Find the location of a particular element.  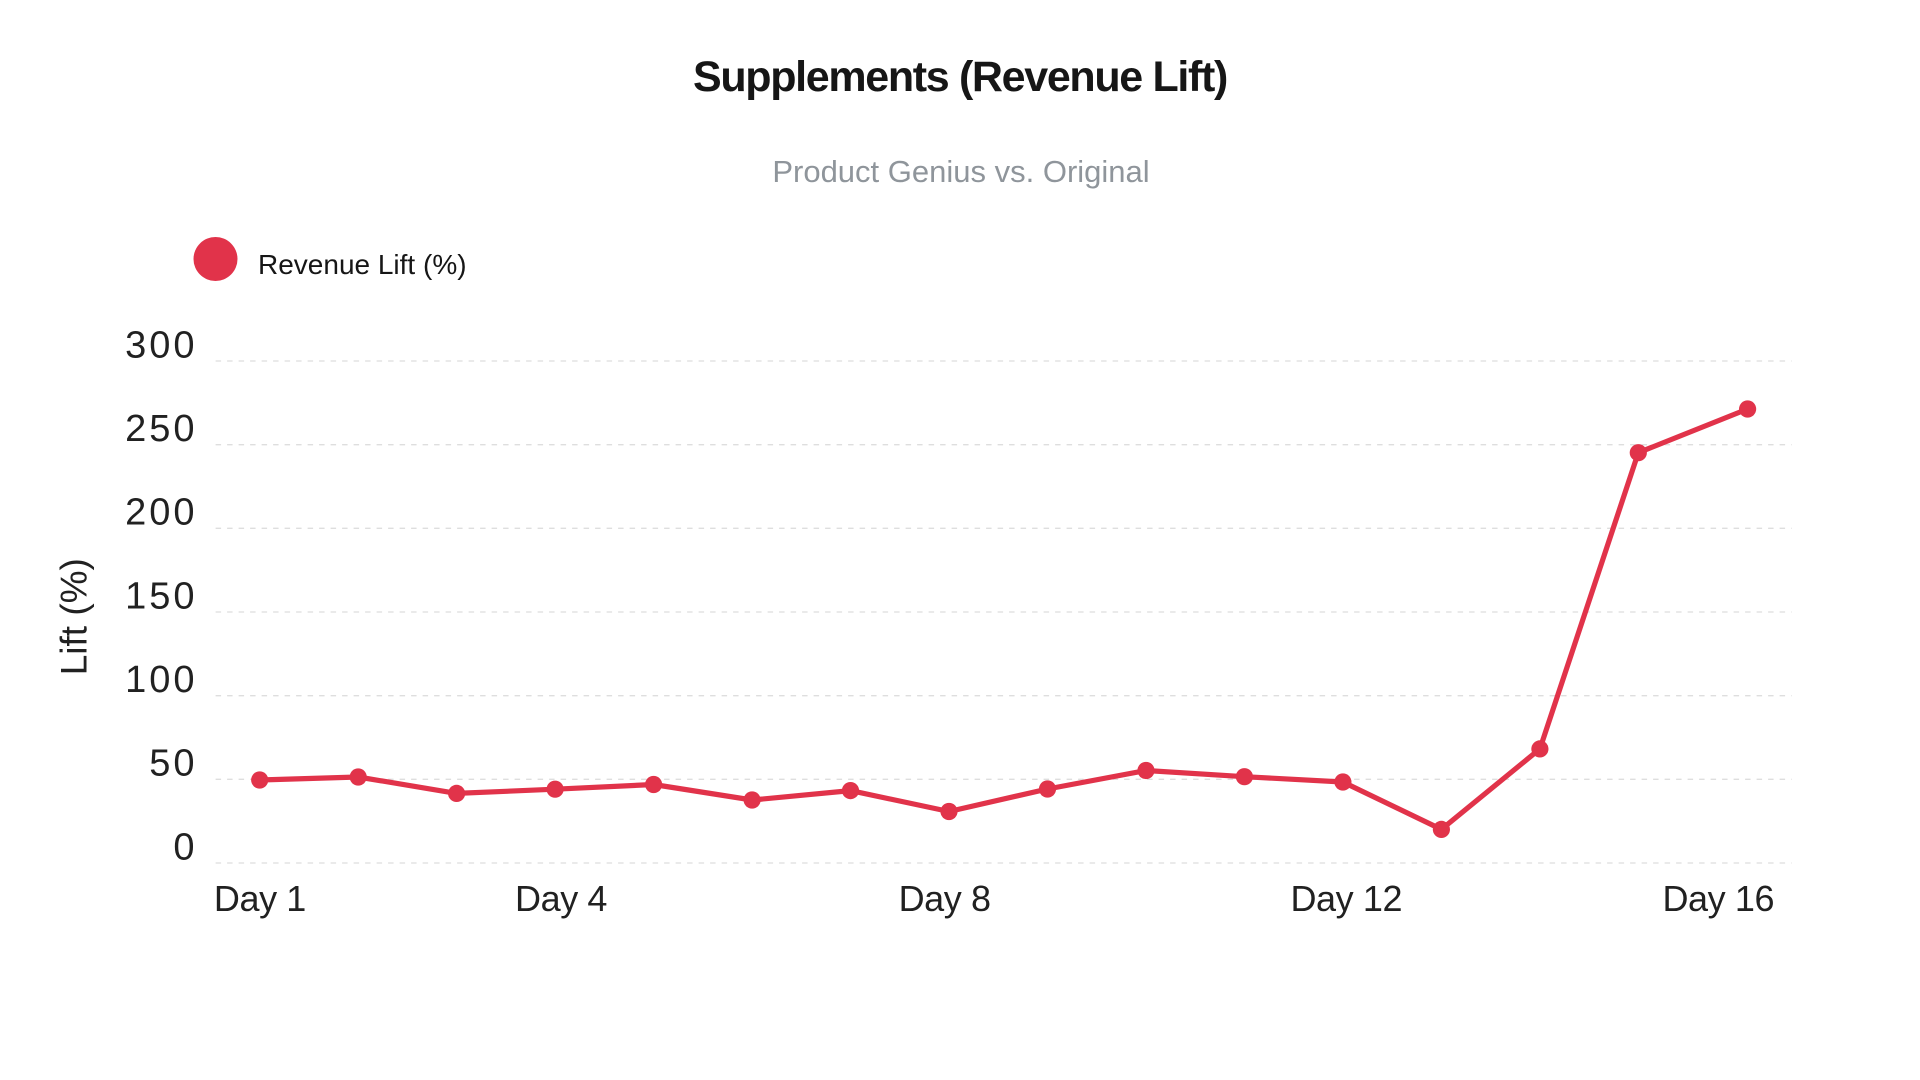

svg-text: Day 12 is located at coordinates (1346, 898).